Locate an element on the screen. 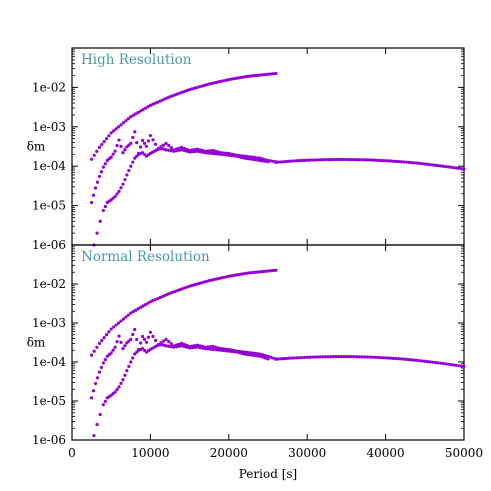 The width and height of the screenshot is (491, 491). y-tick-label: 1e-04 is located at coordinates (49, 166).